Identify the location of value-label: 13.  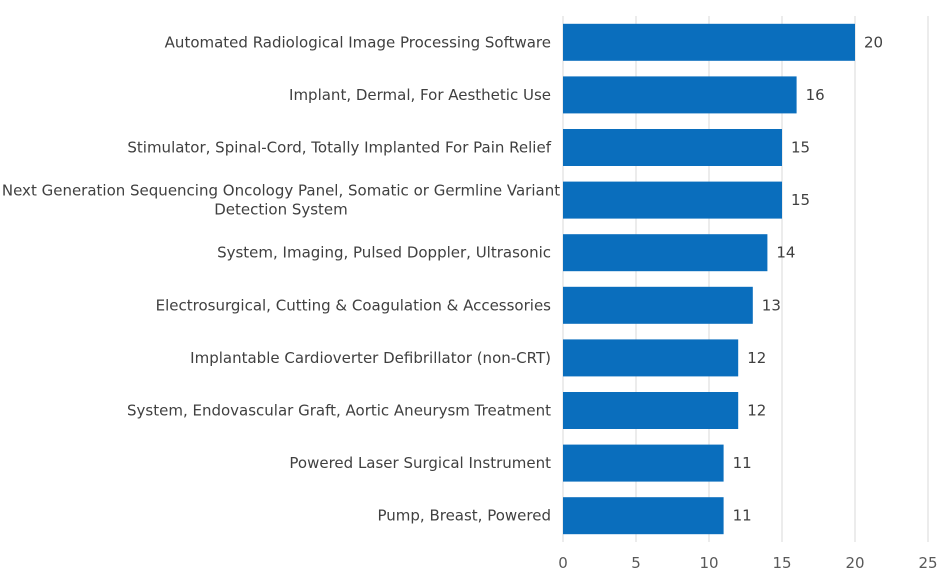
(771, 305).